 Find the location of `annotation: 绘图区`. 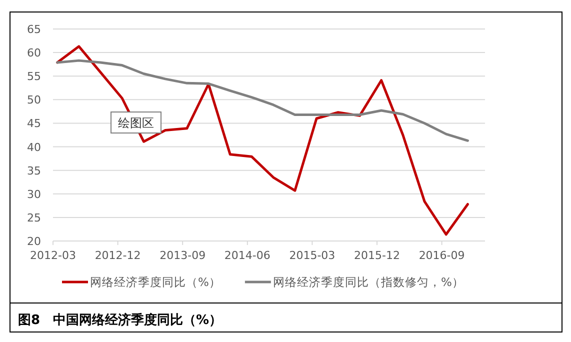

annotation: 绘图区 is located at coordinates (136, 123).